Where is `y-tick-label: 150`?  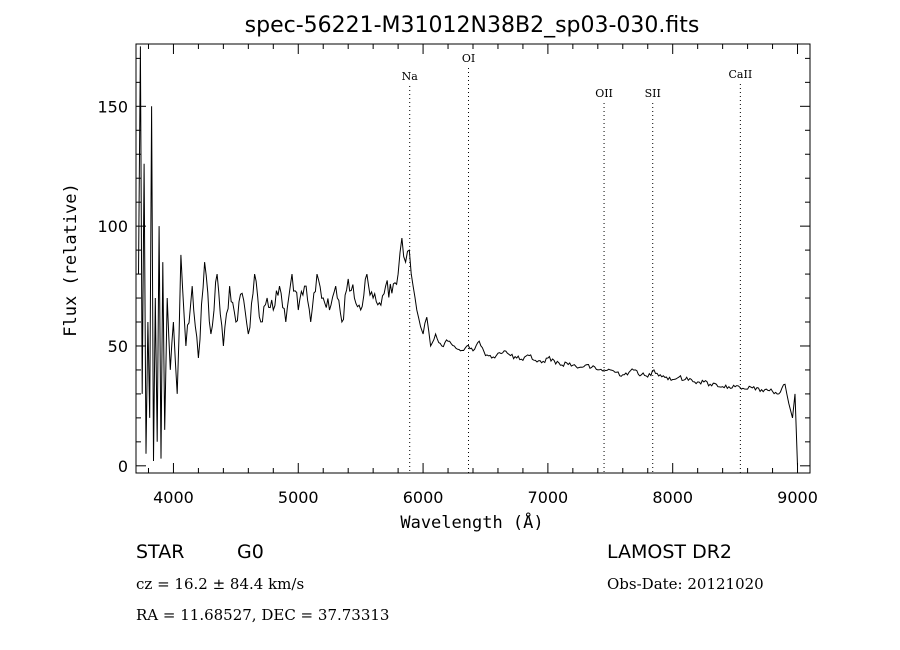 y-tick-label: 150 is located at coordinates (112, 106).